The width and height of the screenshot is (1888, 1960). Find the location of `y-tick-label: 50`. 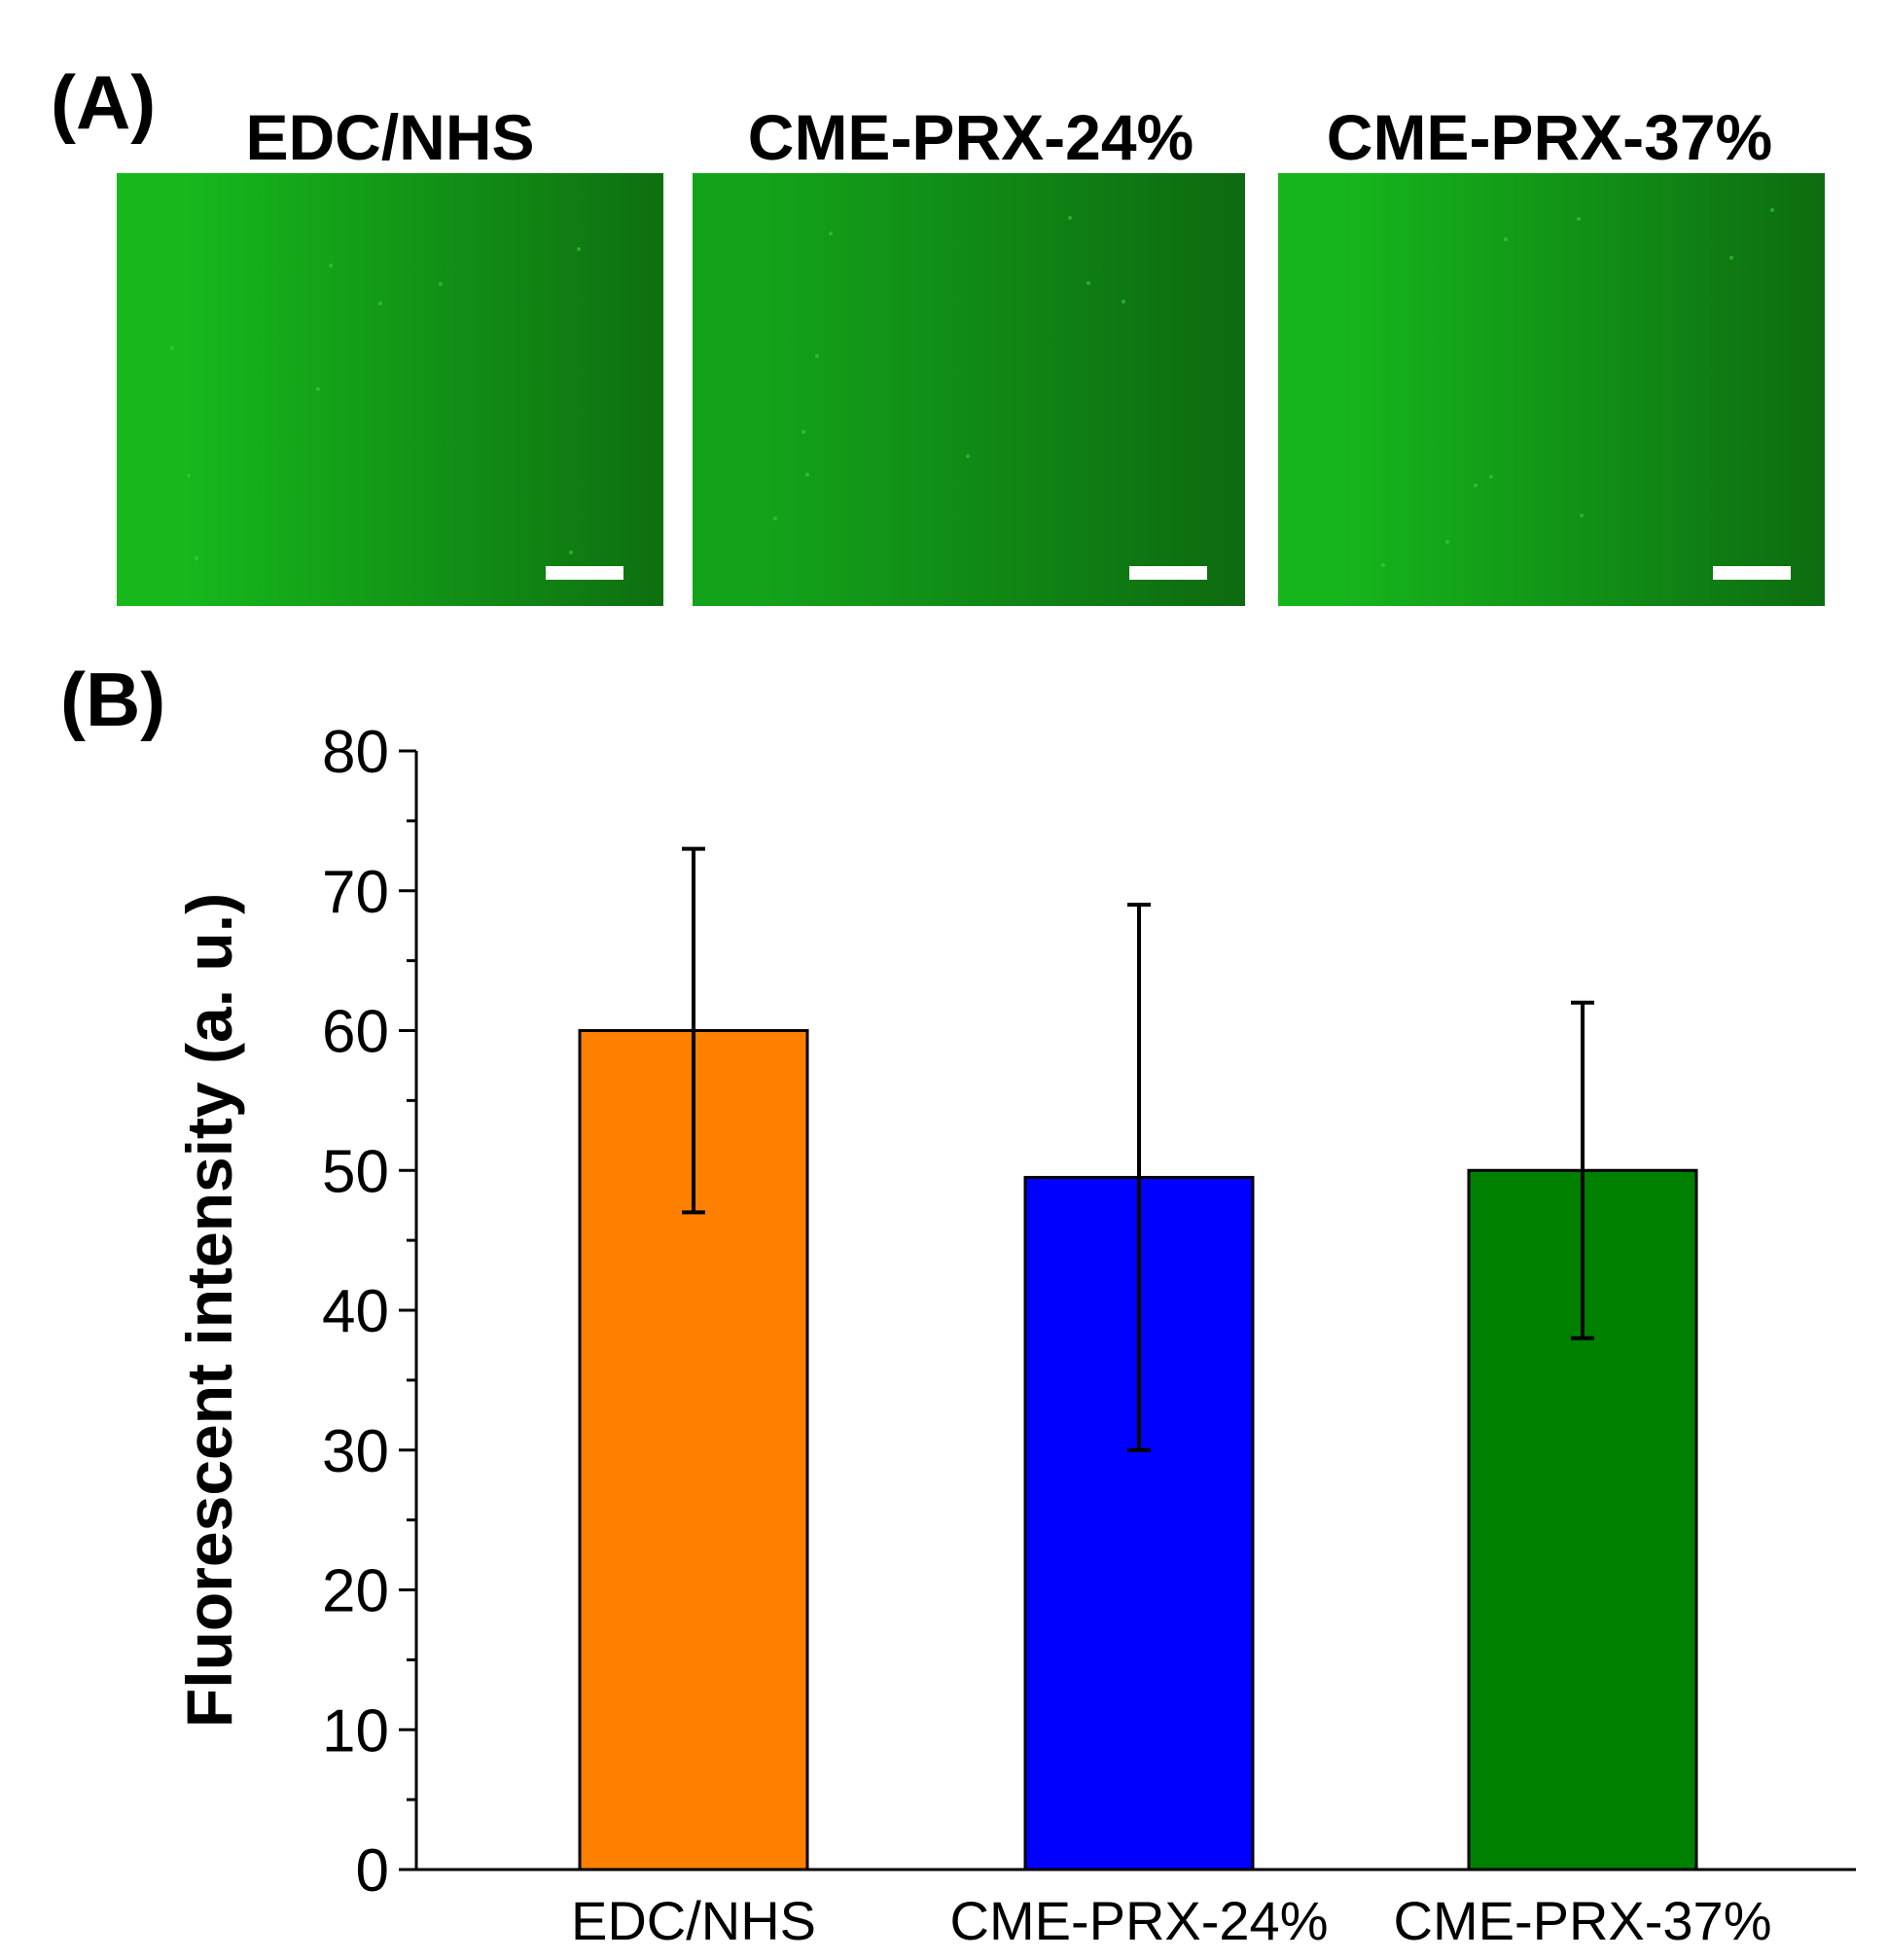

y-tick-label: 50 is located at coordinates (356, 1171).